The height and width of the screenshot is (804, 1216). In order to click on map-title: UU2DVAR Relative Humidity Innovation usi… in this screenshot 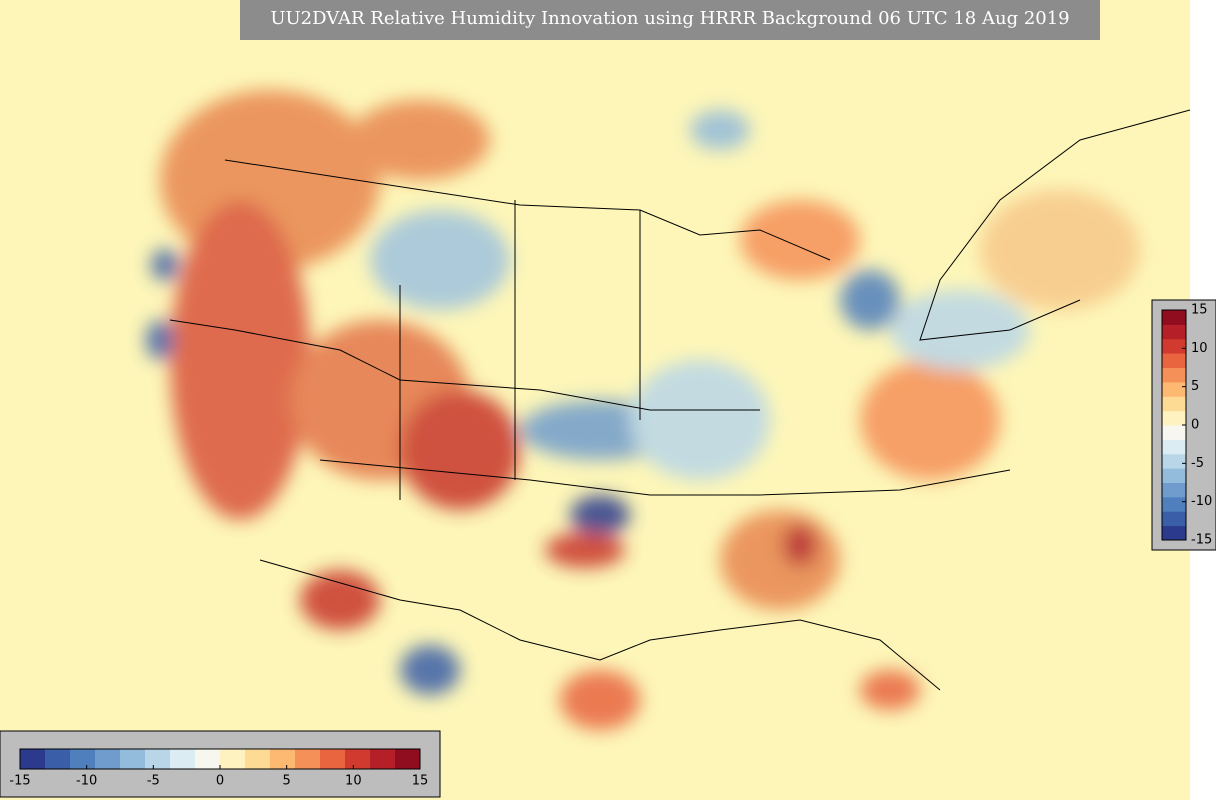, I will do `click(669, 18)`.